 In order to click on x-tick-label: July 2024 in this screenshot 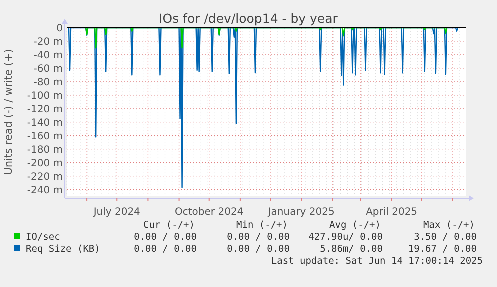, I will do `click(116, 212)`.